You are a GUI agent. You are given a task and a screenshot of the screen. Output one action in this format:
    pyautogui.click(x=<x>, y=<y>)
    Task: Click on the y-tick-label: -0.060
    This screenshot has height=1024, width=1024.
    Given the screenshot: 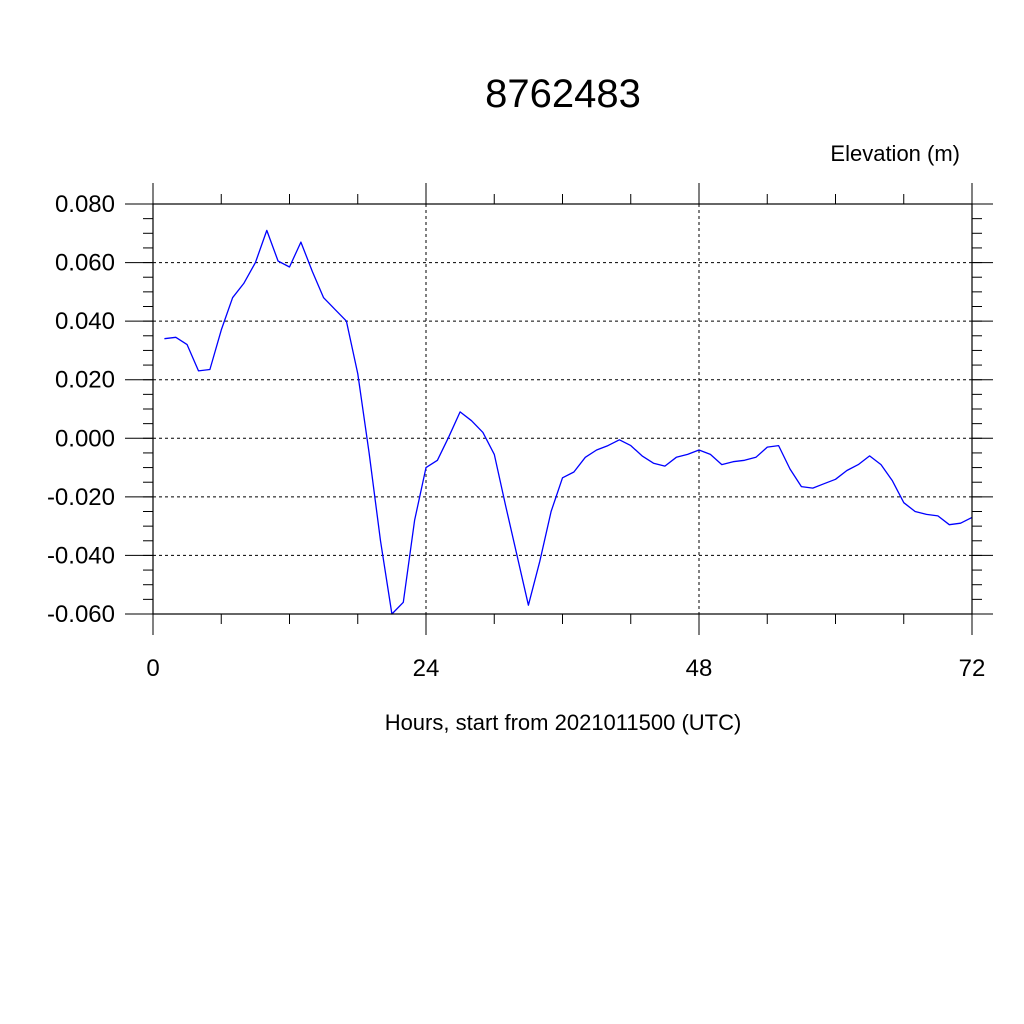 What is the action you would take?
    pyautogui.click(x=81, y=614)
    